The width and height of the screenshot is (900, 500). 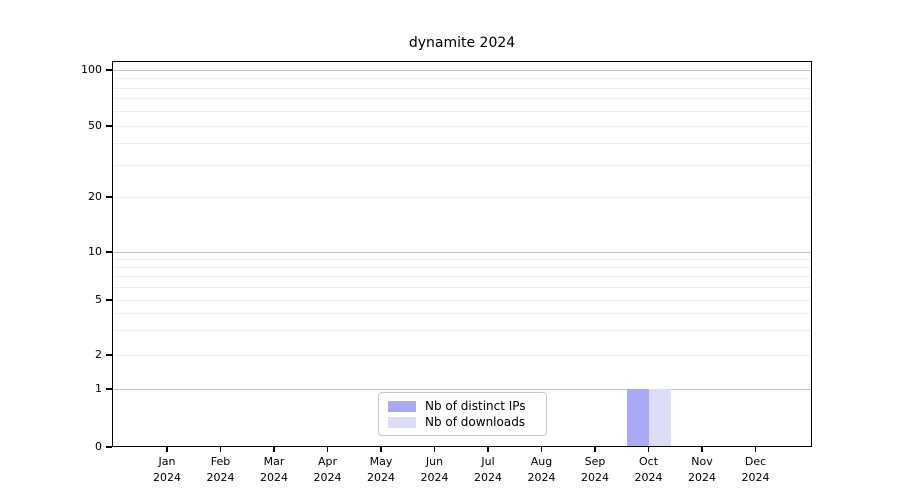 I want to click on y-tick-label: 100, so click(x=91, y=69).